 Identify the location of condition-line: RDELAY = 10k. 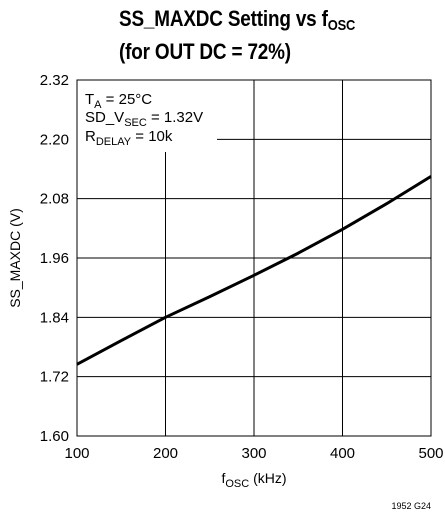
(129, 138).